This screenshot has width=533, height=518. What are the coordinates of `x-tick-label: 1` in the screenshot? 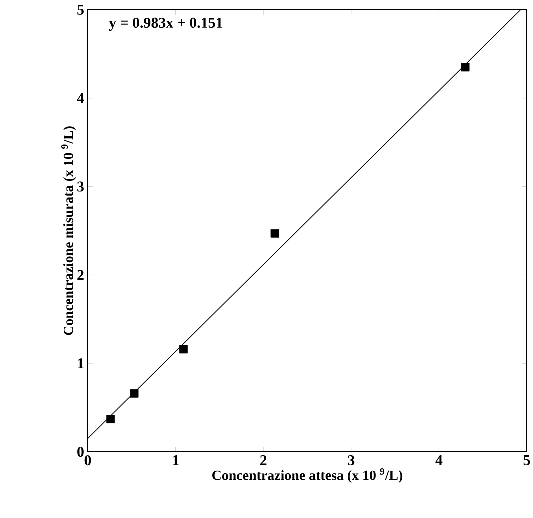 It's located at (176, 461).